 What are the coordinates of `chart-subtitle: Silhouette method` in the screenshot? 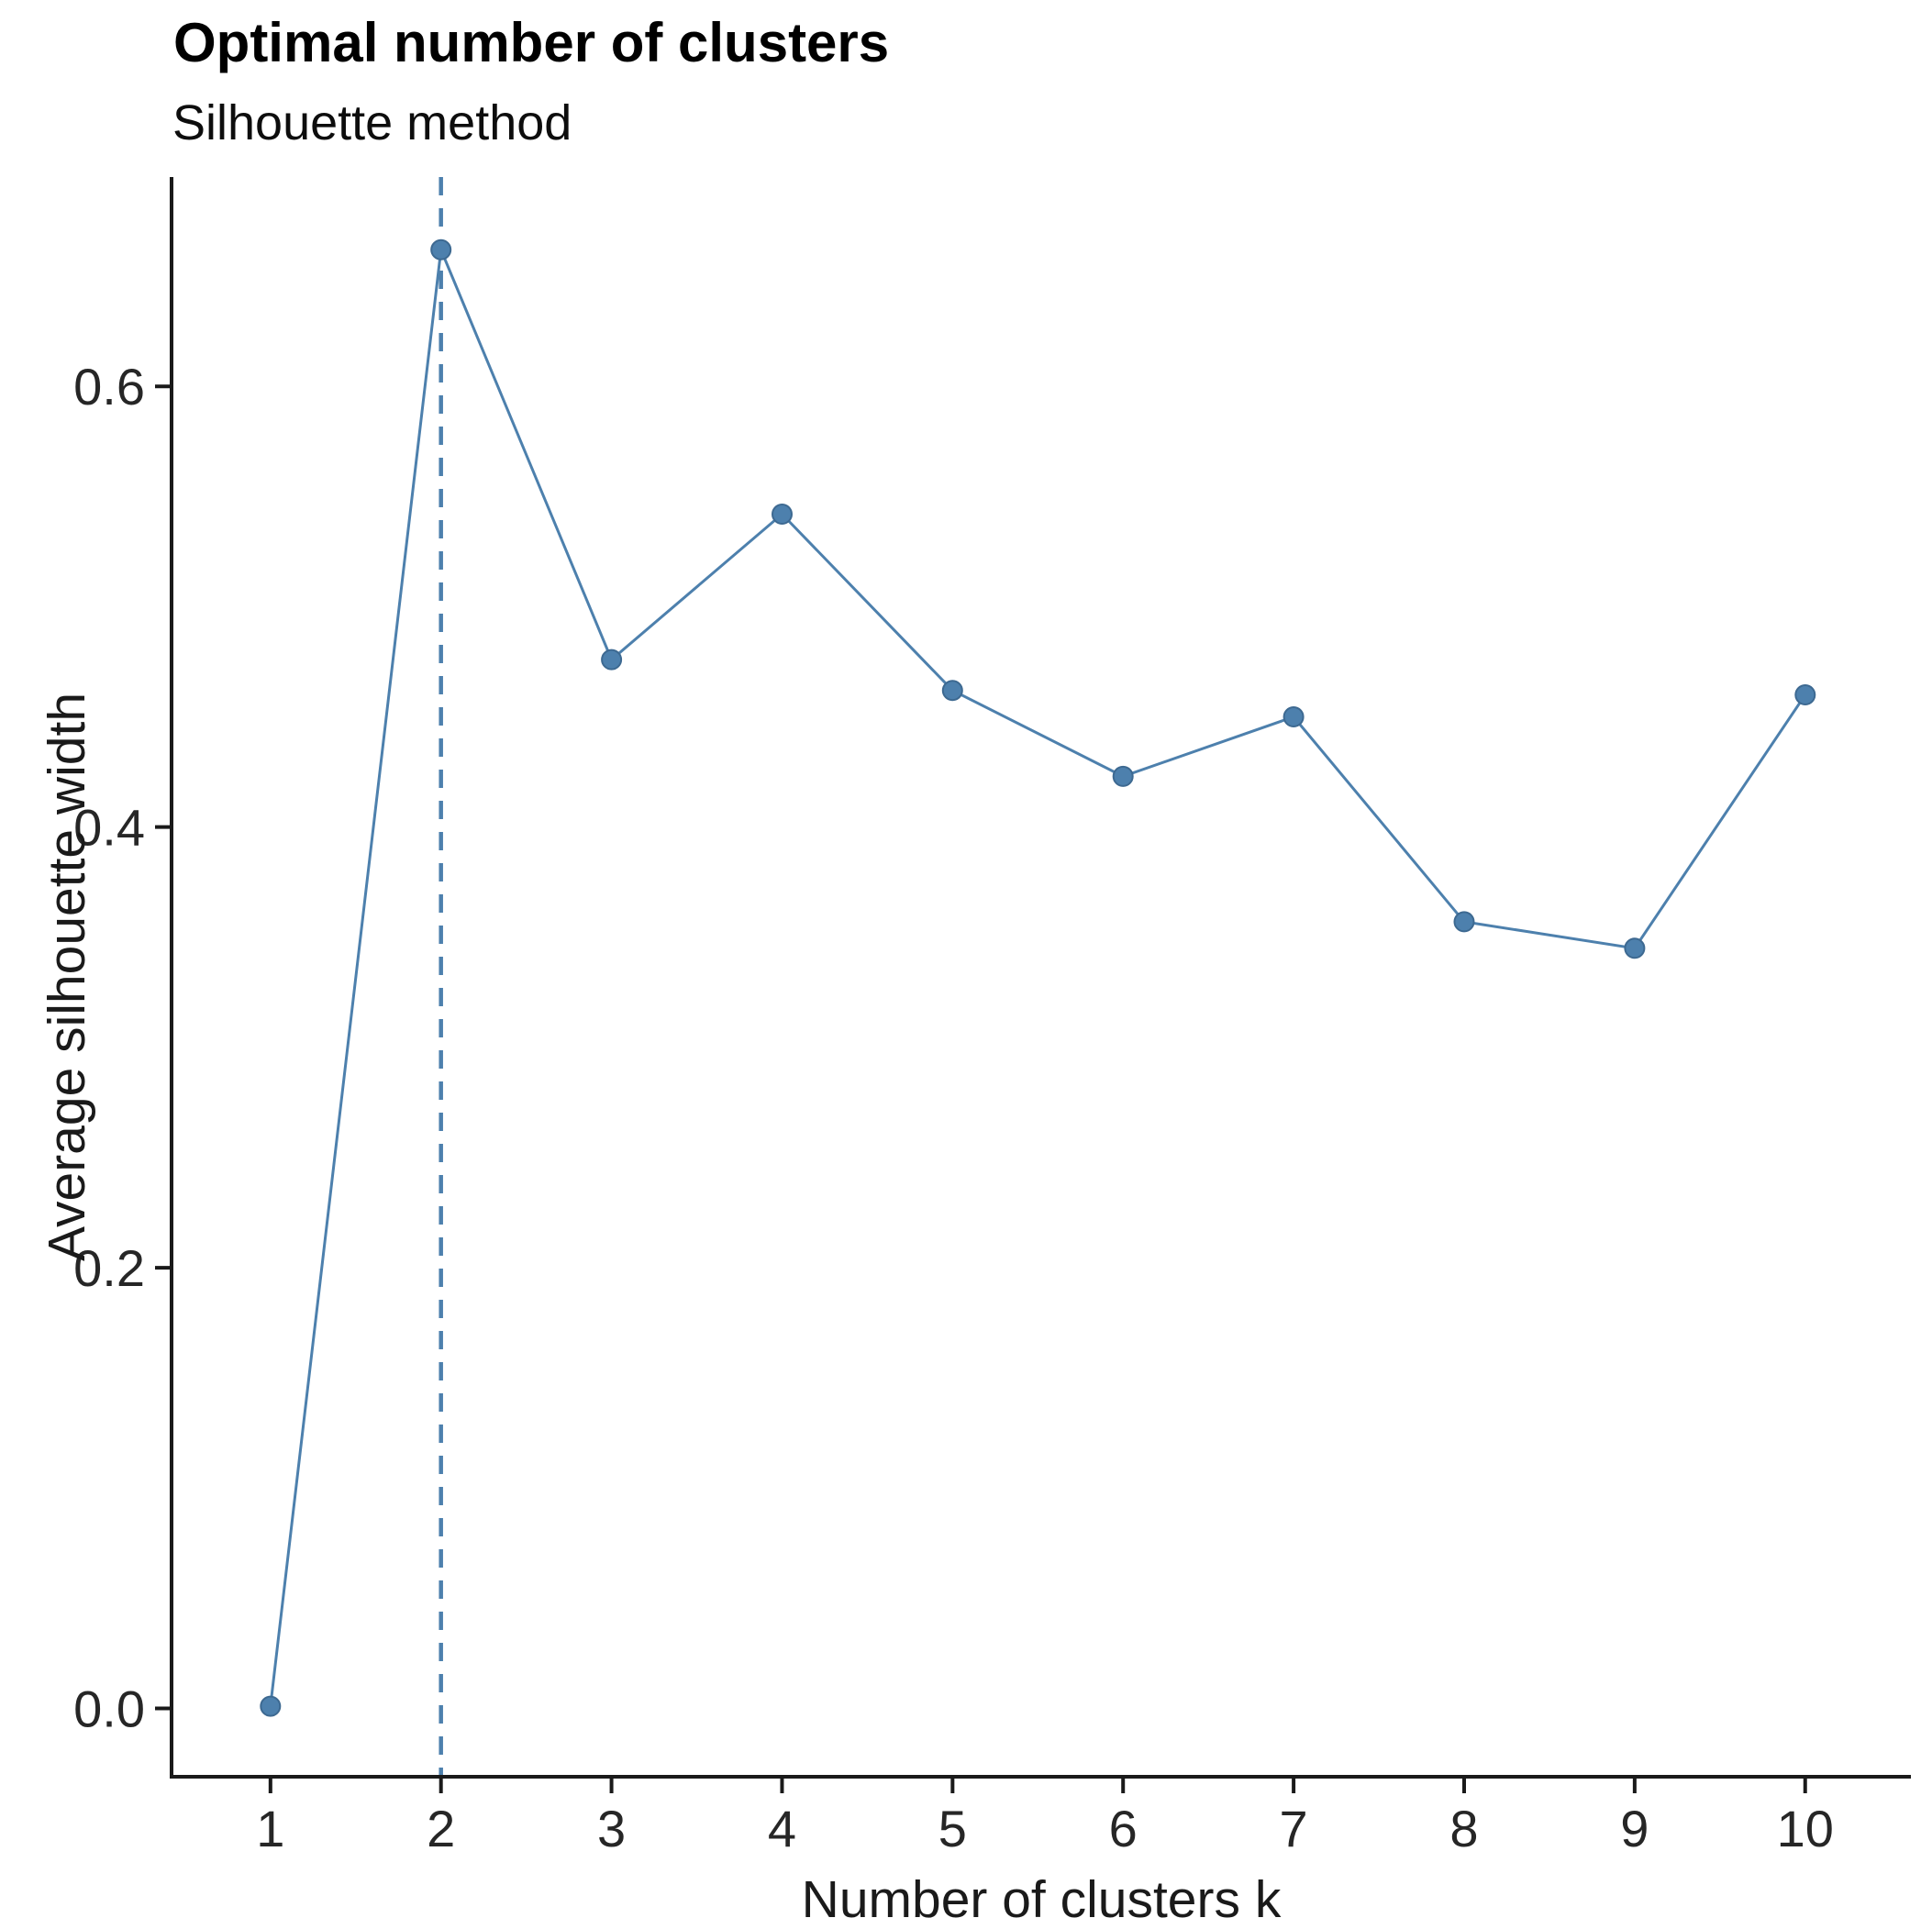 It's located at (372, 123).